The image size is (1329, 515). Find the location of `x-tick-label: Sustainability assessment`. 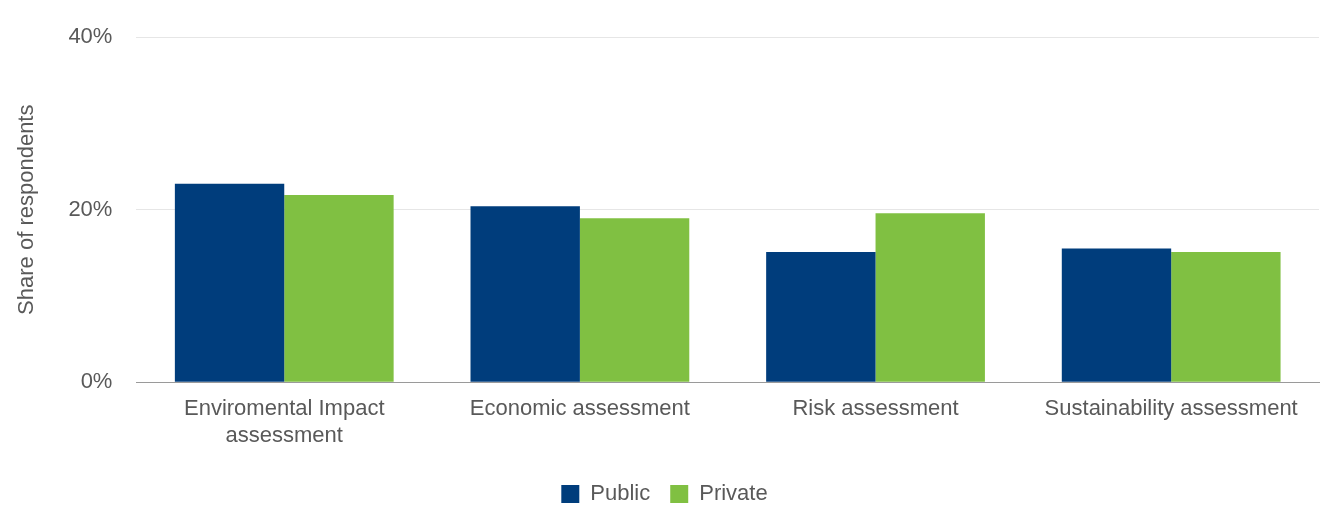

x-tick-label: Sustainability assessment is located at coordinates (1171, 408).